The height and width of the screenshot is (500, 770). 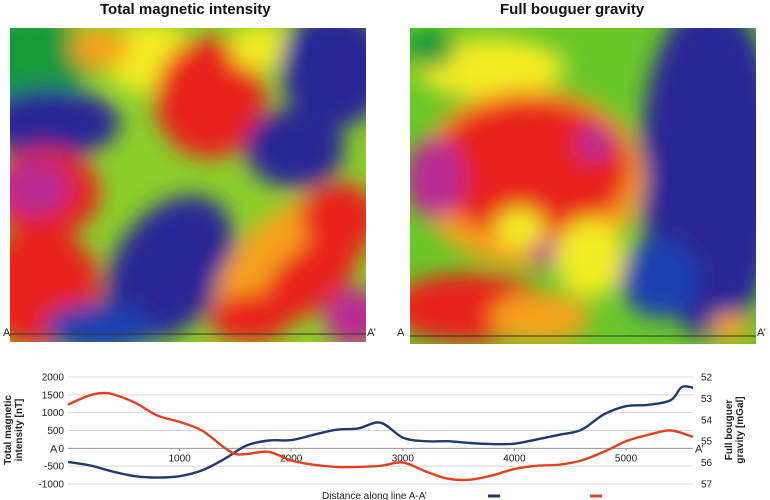 What do you see at coordinates (707, 420) in the screenshot?
I see `y-right-tick-label: 54` at bounding box center [707, 420].